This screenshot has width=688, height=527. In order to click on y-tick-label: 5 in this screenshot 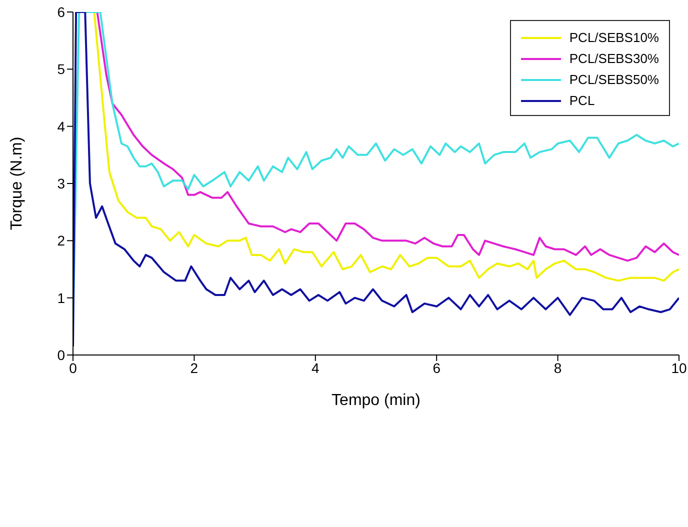, I will do `click(61, 69)`.